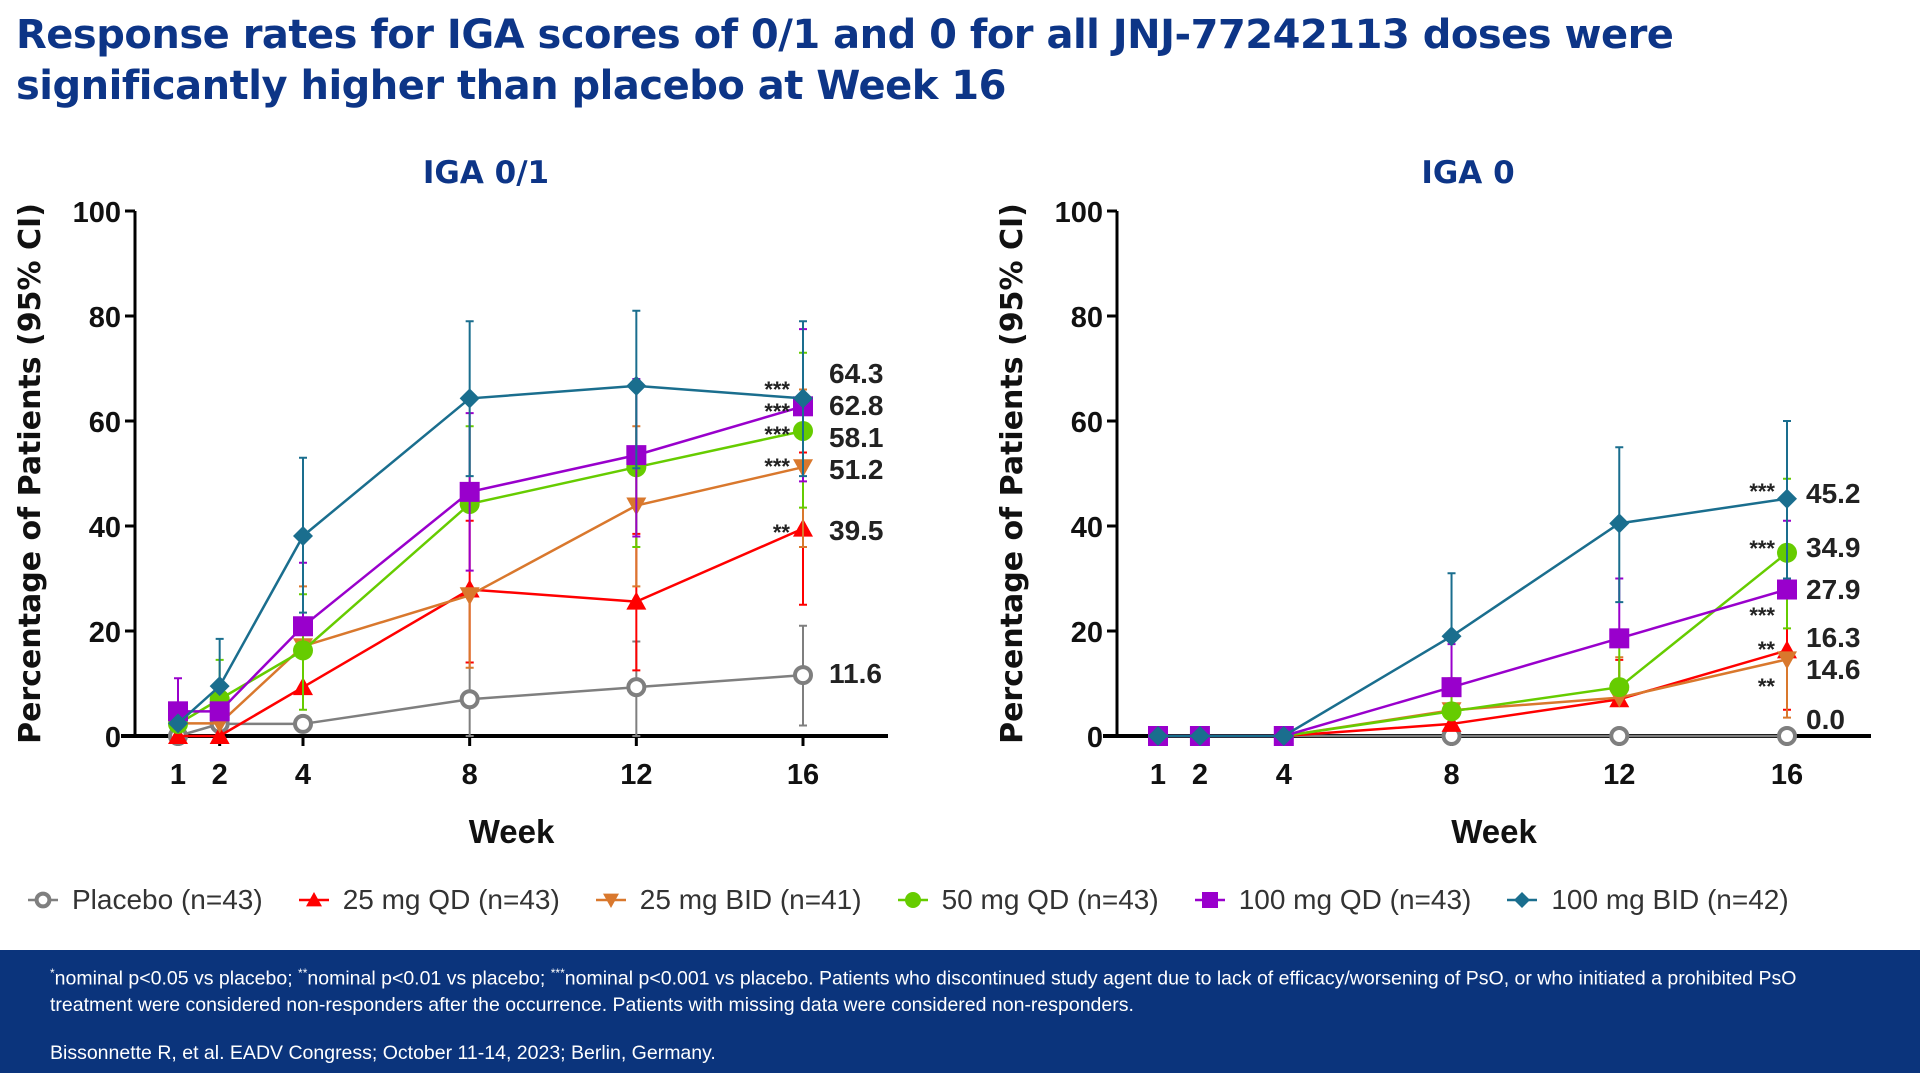 This screenshot has height=1073, width=1920. Describe the element at coordinates (428, 900) in the screenshot. I see `legend-item-25mg-qd: 25 mg QD (n=43)` at that location.